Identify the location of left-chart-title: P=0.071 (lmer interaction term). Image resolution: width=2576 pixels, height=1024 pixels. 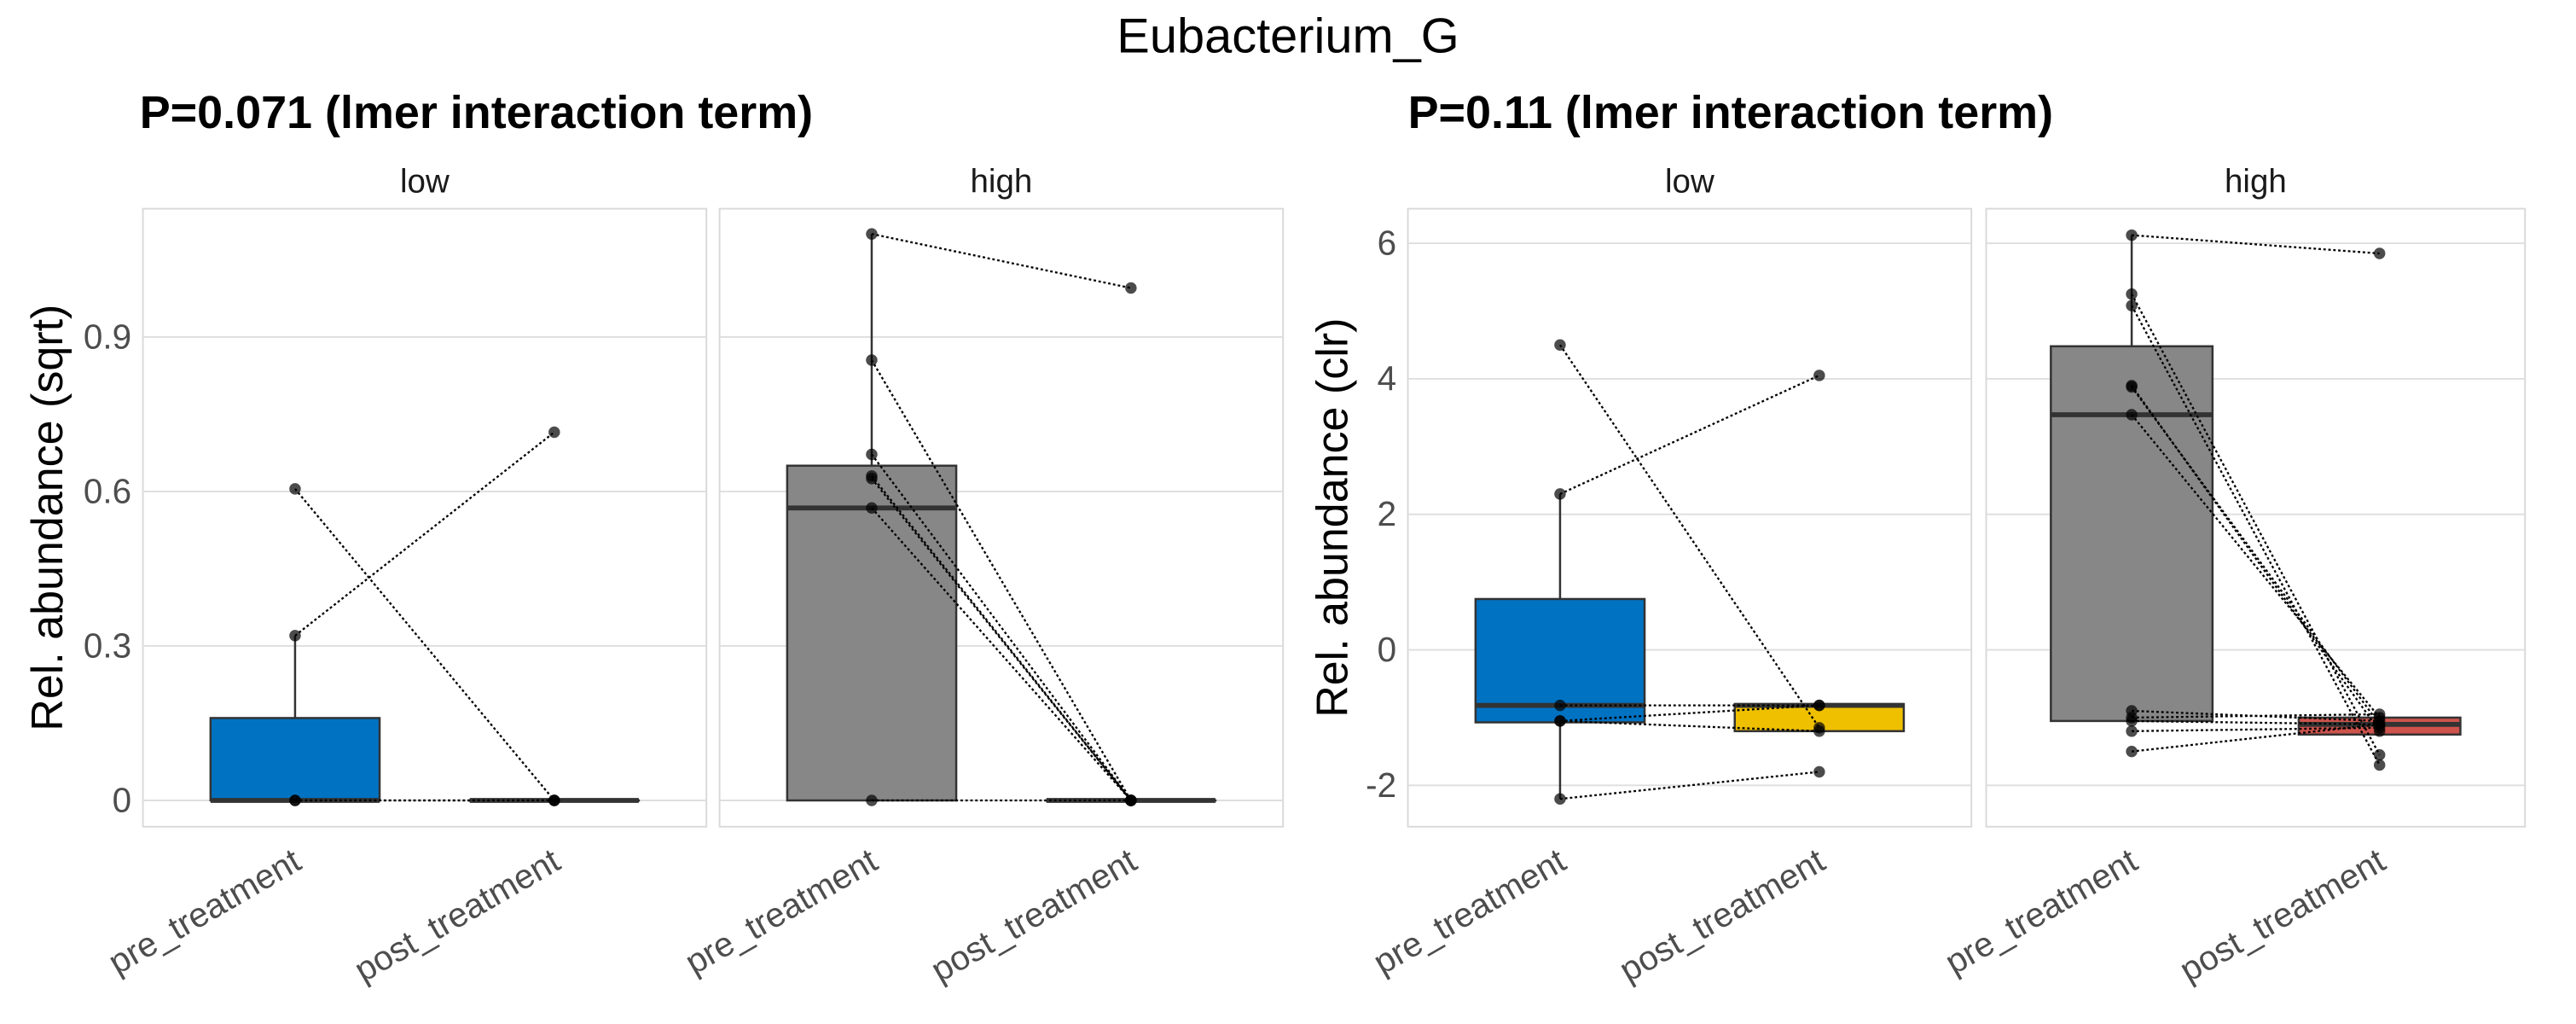
(476, 113).